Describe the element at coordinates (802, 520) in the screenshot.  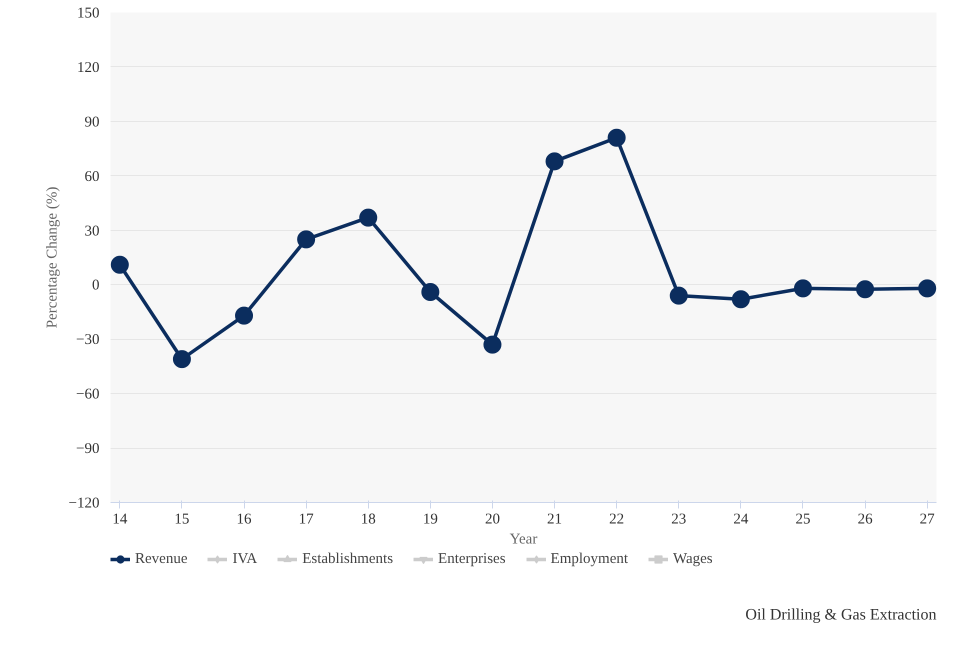
I see `x-tick-label: 25` at that location.